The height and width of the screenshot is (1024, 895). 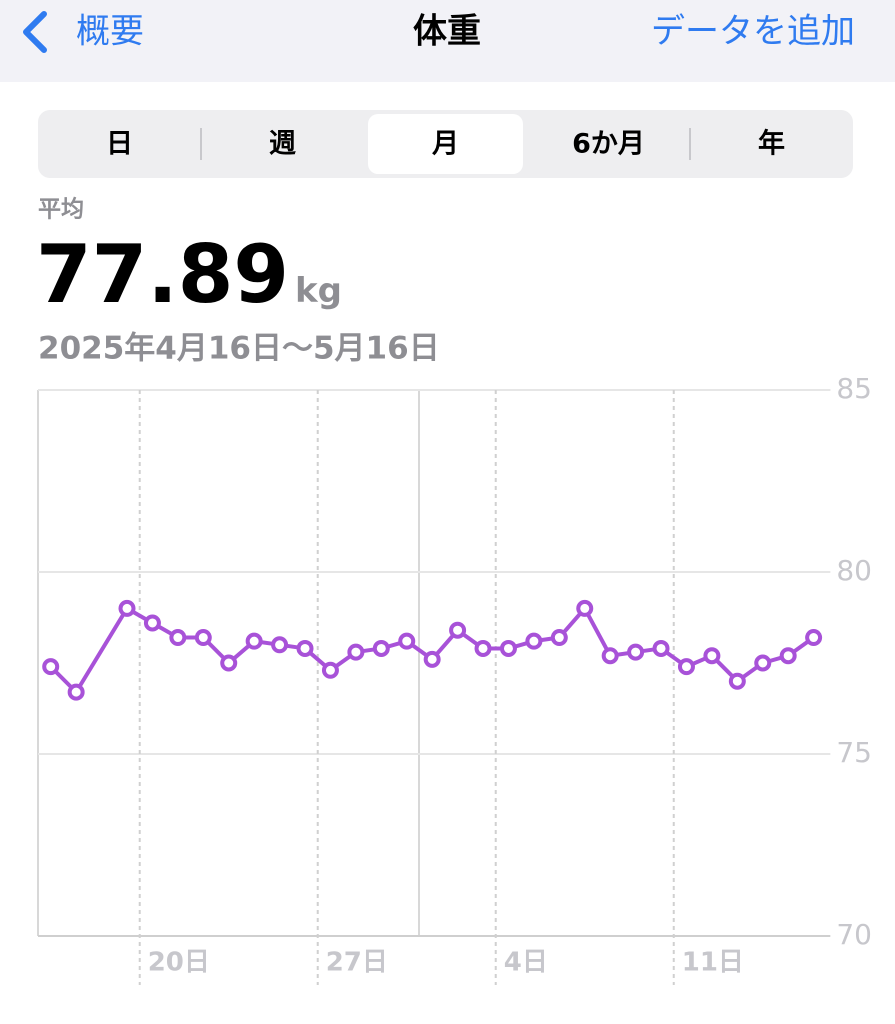 I want to click on x-tick-label: 20日, so click(x=179, y=963).